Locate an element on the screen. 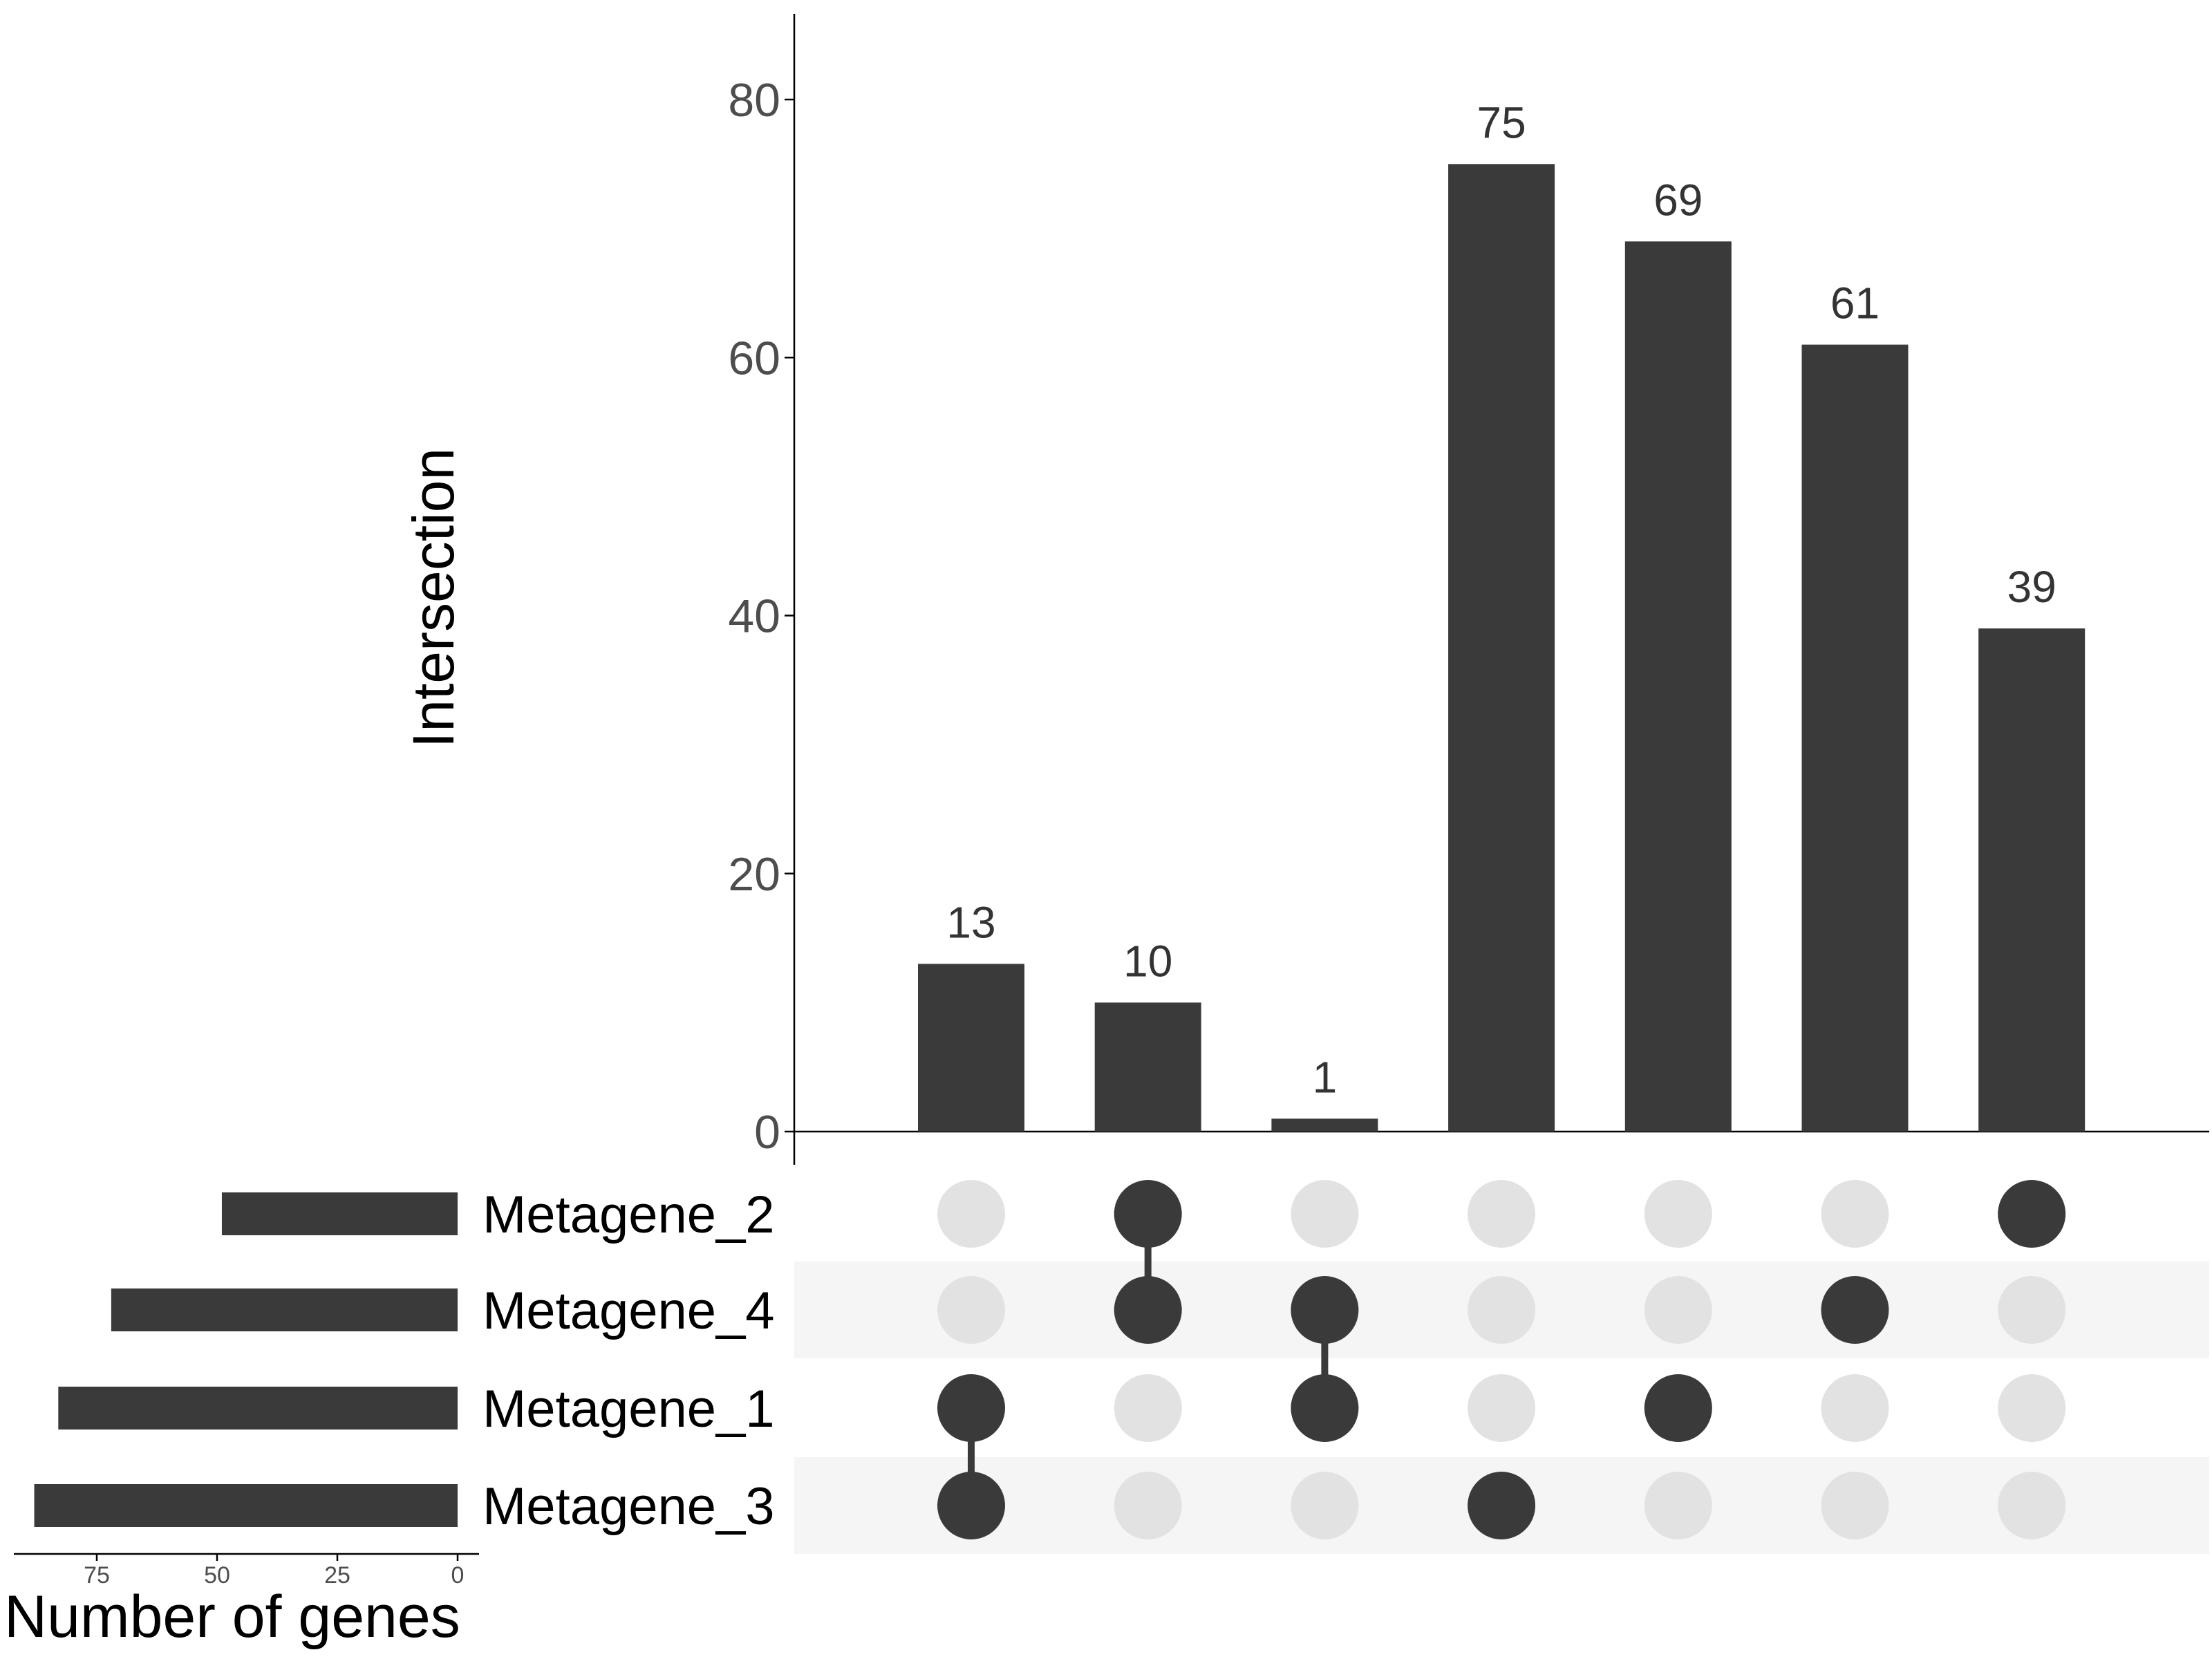  set-size-tick-label: 75 is located at coordinates (97, 1575).